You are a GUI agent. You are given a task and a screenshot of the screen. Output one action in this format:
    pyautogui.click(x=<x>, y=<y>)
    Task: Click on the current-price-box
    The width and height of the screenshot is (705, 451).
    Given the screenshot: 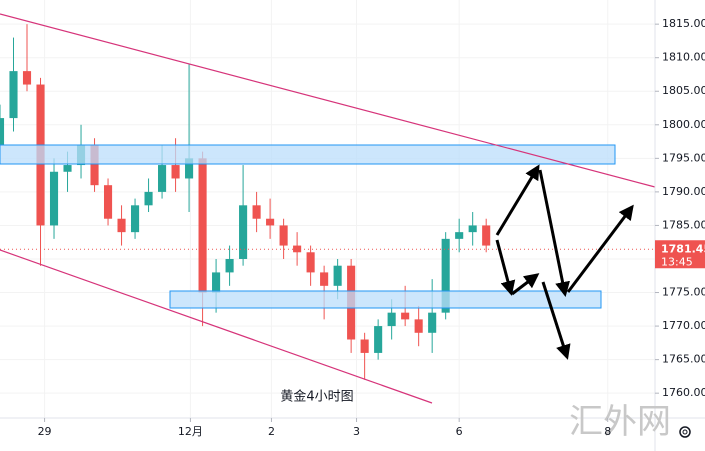 What is the action you would take?
    pyautogui.click(x=680, y=254)
    